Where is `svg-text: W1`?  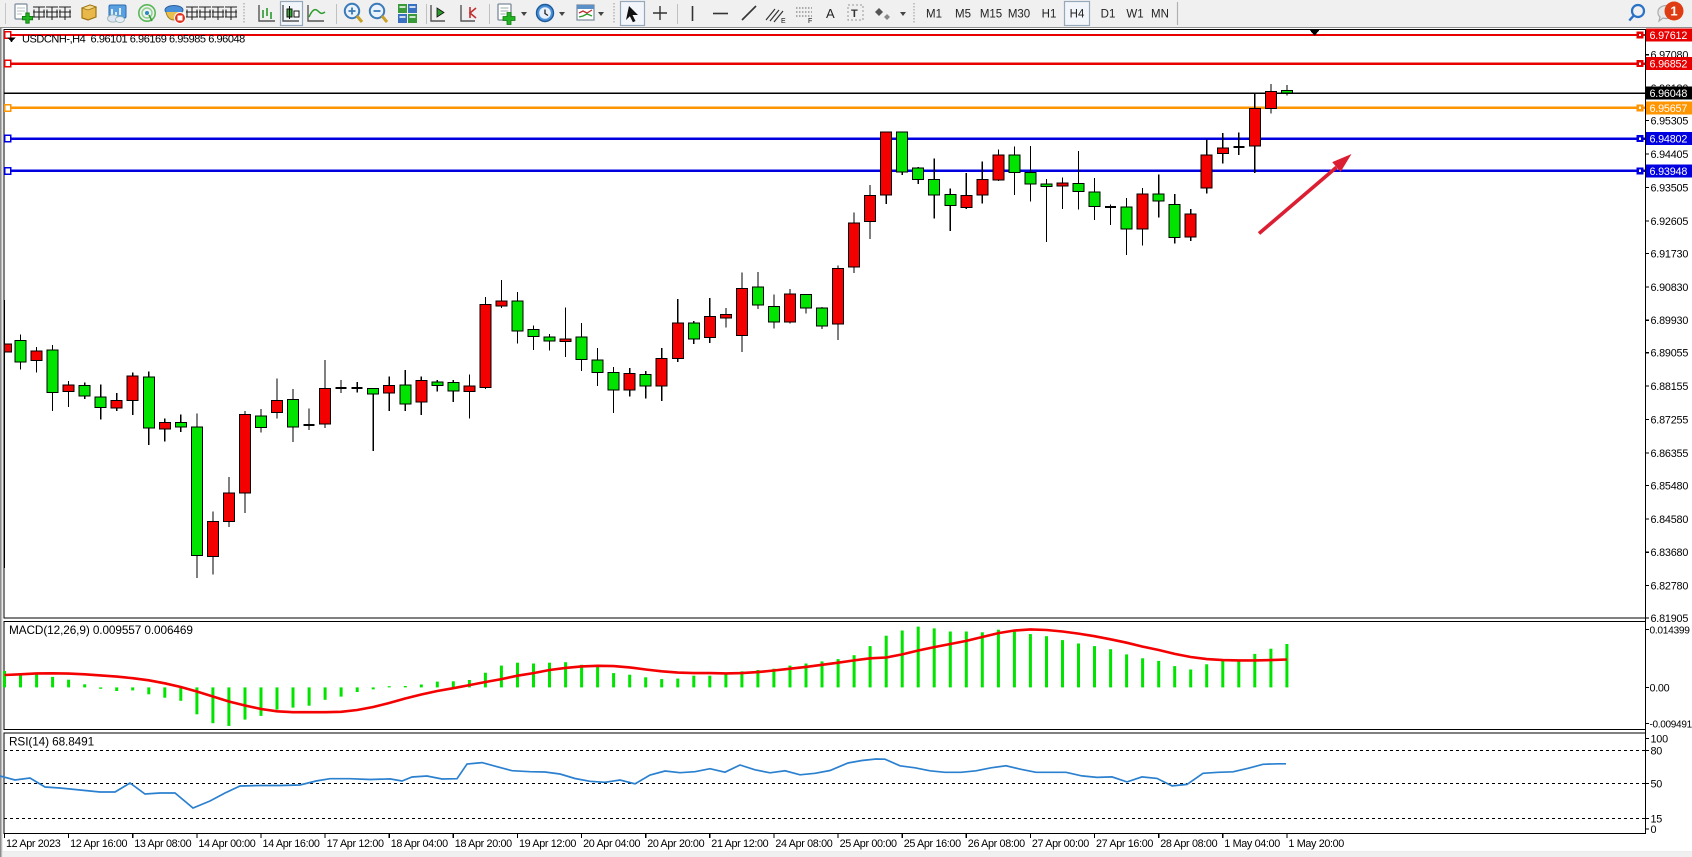
svg-text: W1 is located at coordinates (1134, 15).